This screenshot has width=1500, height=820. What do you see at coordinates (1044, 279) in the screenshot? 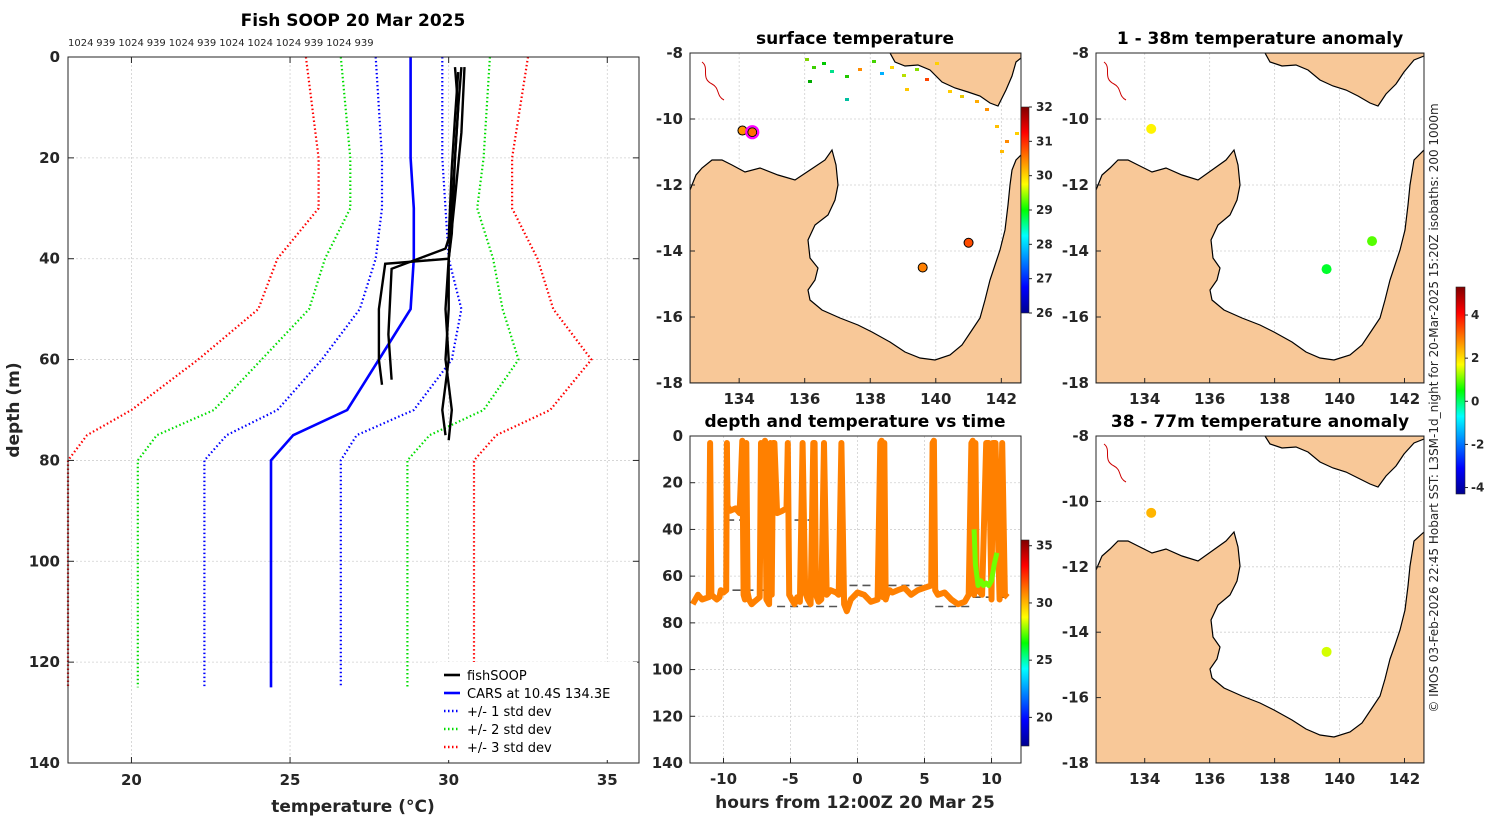
I see `colorbar-tick-label: 27` at bounding box center [1044, 279].